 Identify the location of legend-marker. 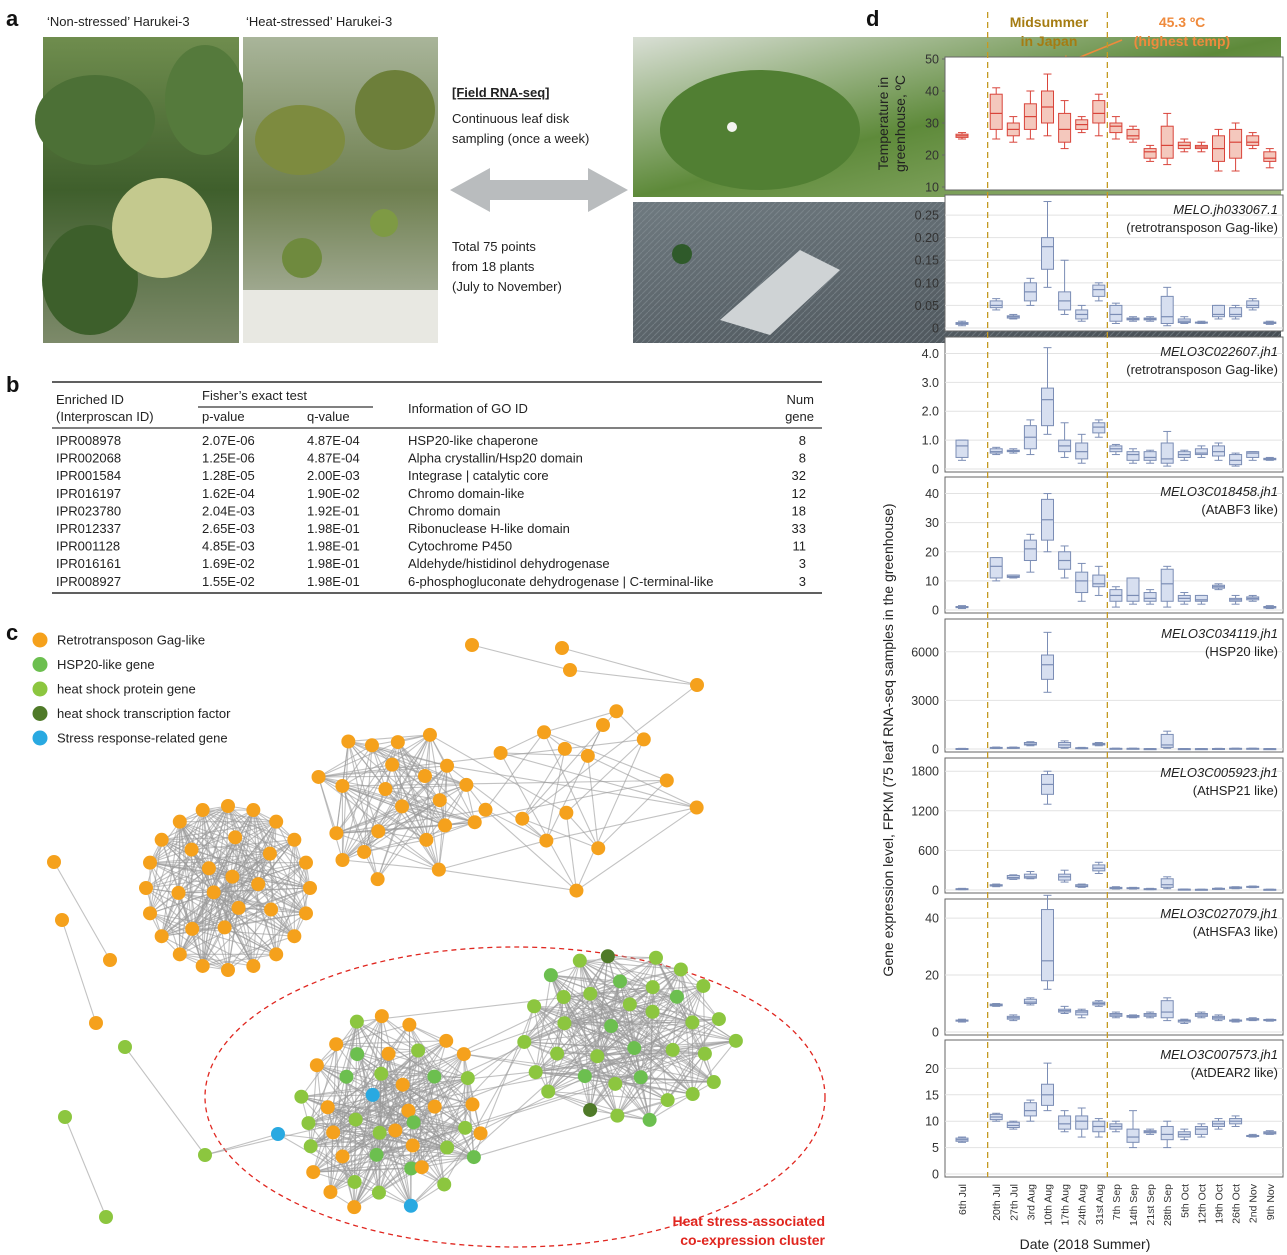
(40, 738).